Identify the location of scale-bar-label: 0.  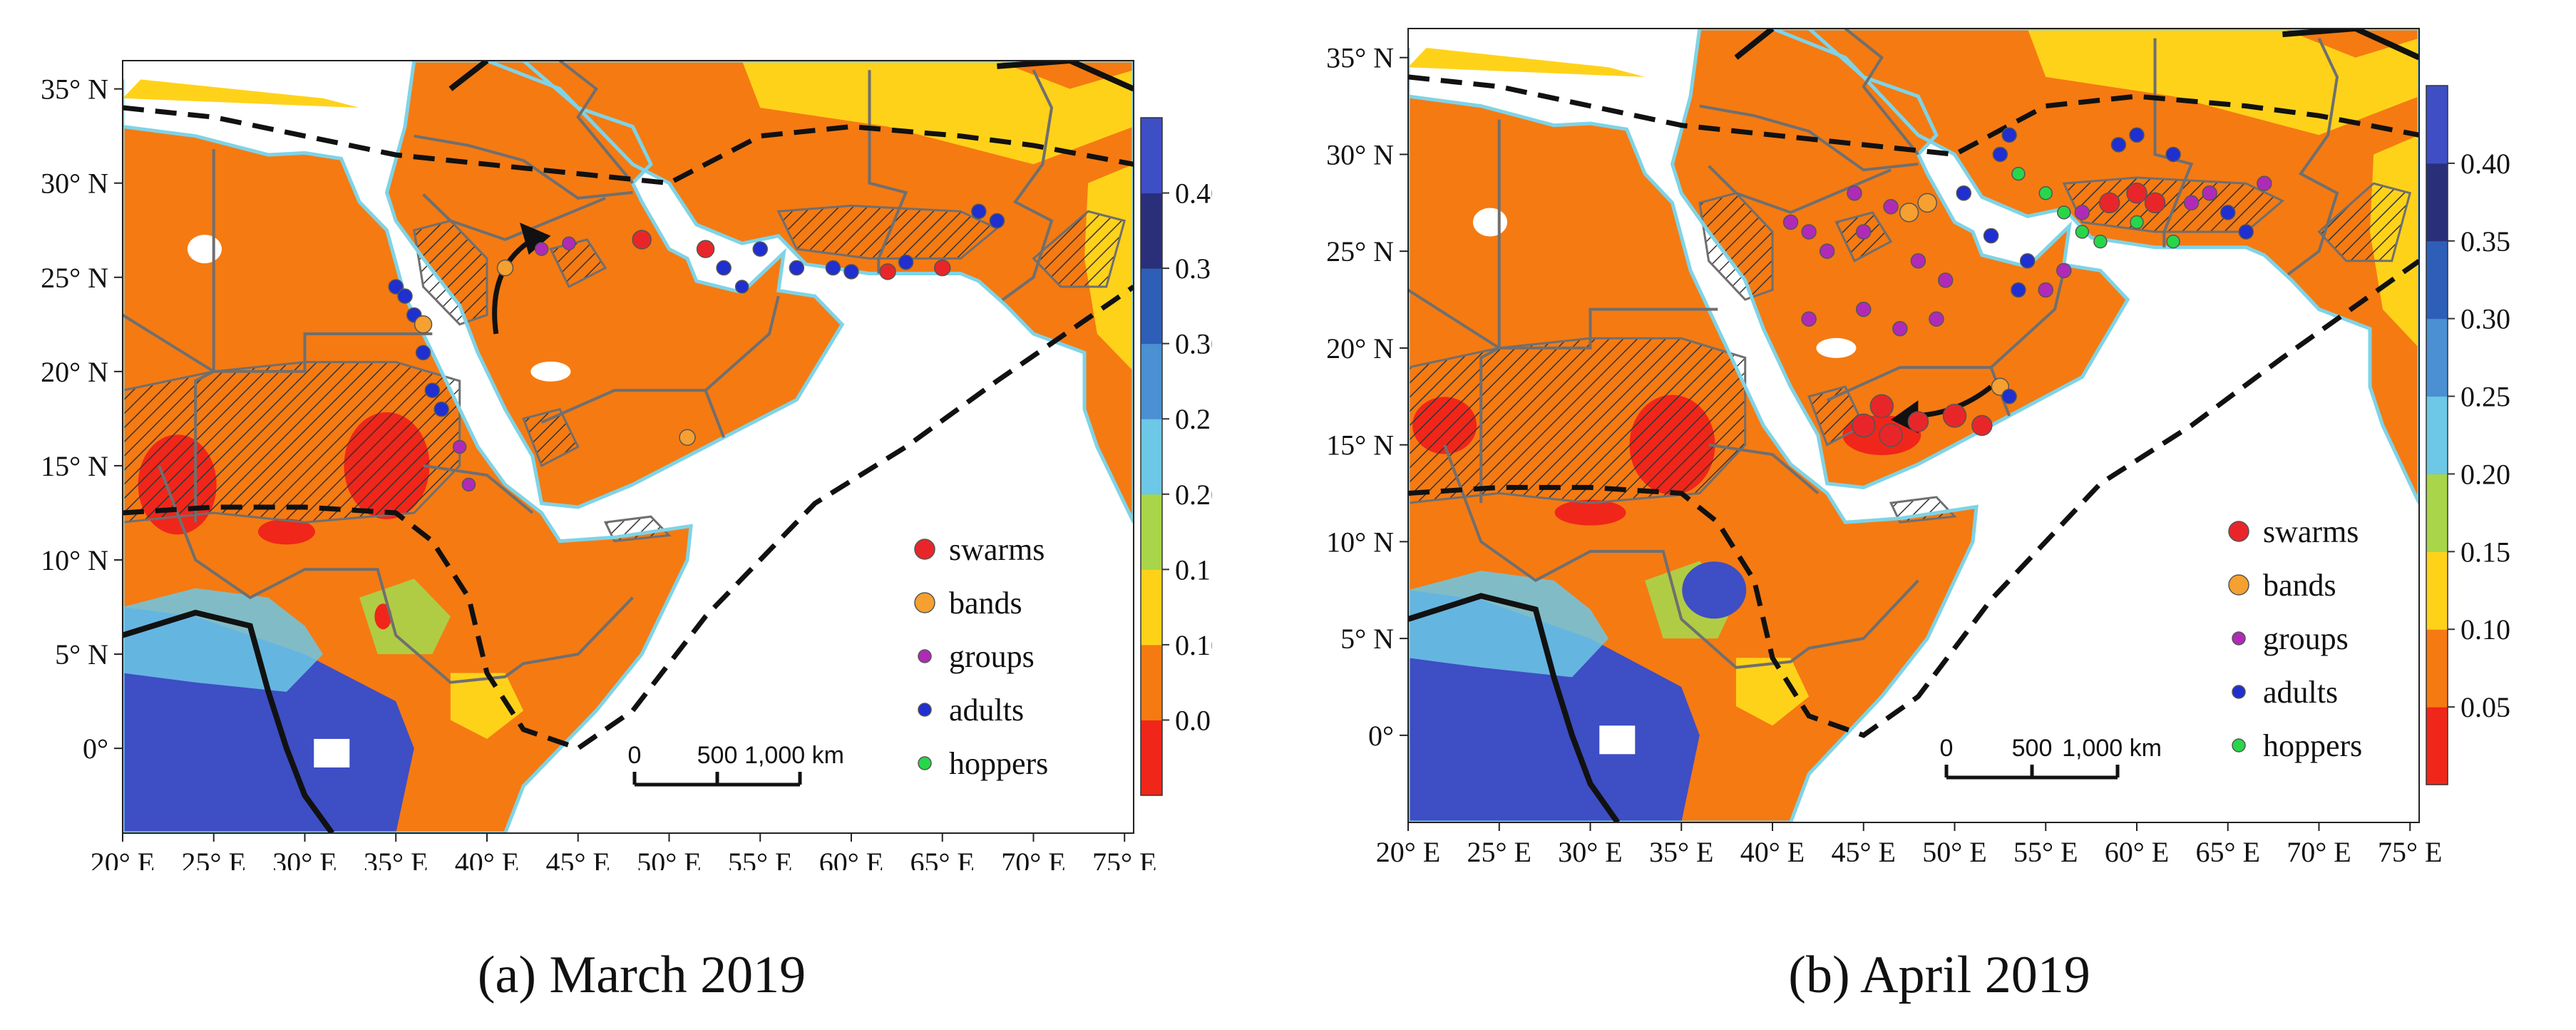
(1947, 748).